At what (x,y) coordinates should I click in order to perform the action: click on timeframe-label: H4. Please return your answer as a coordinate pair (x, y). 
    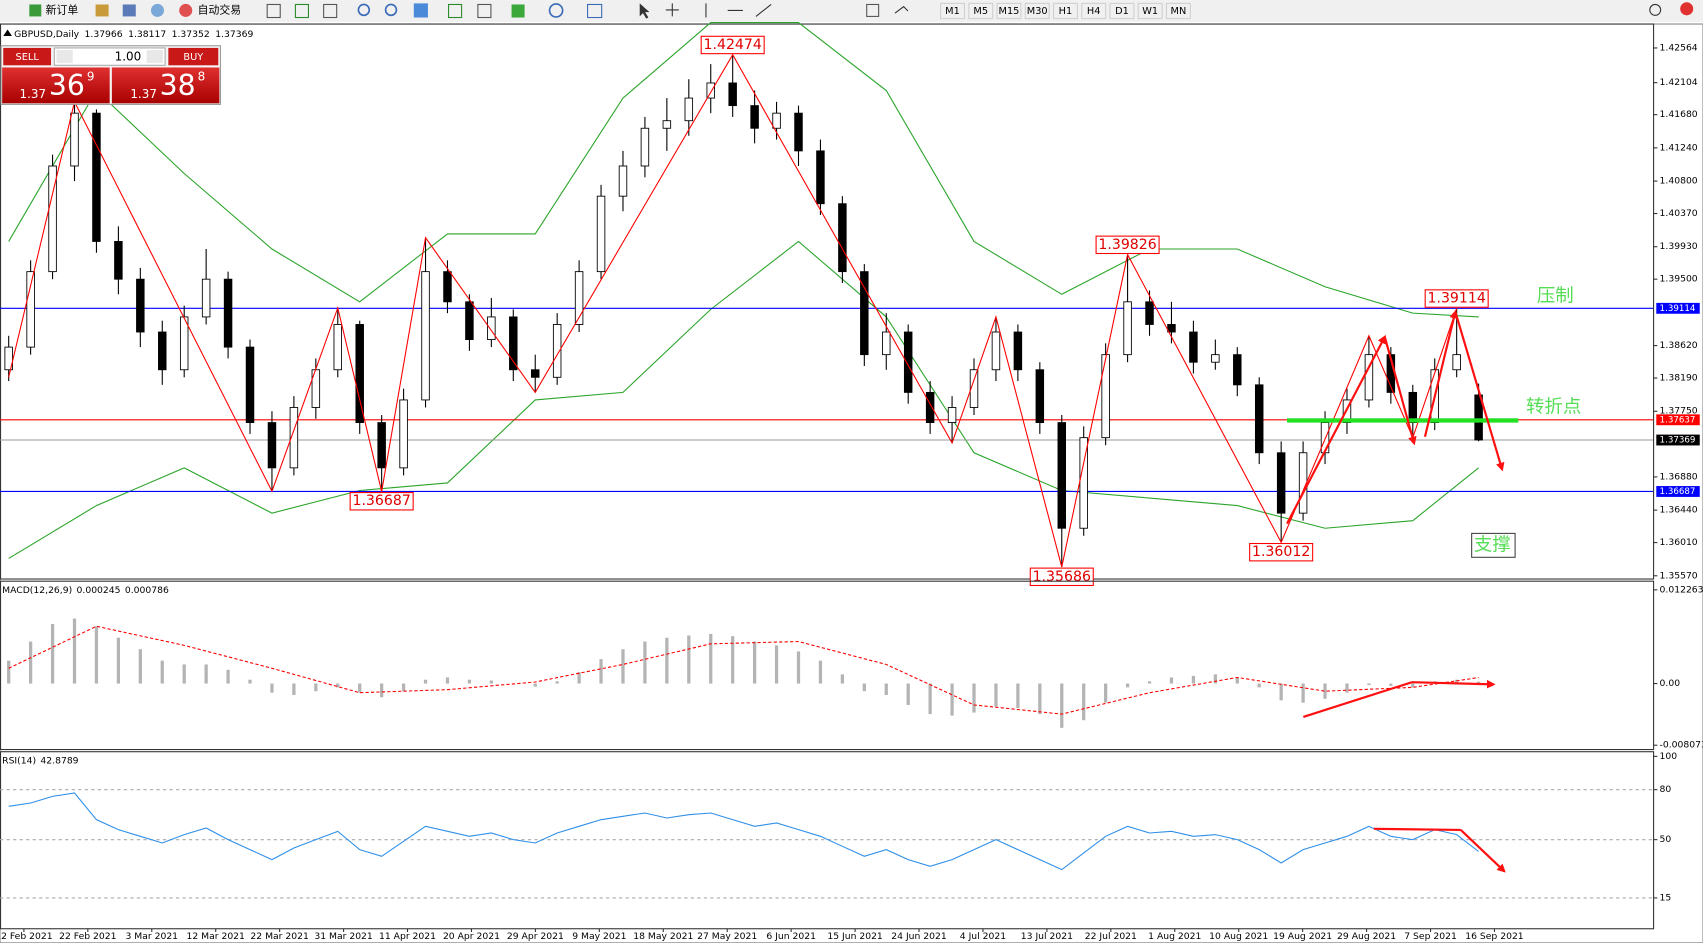
    Looking at the image, I should click on (1094, 11).